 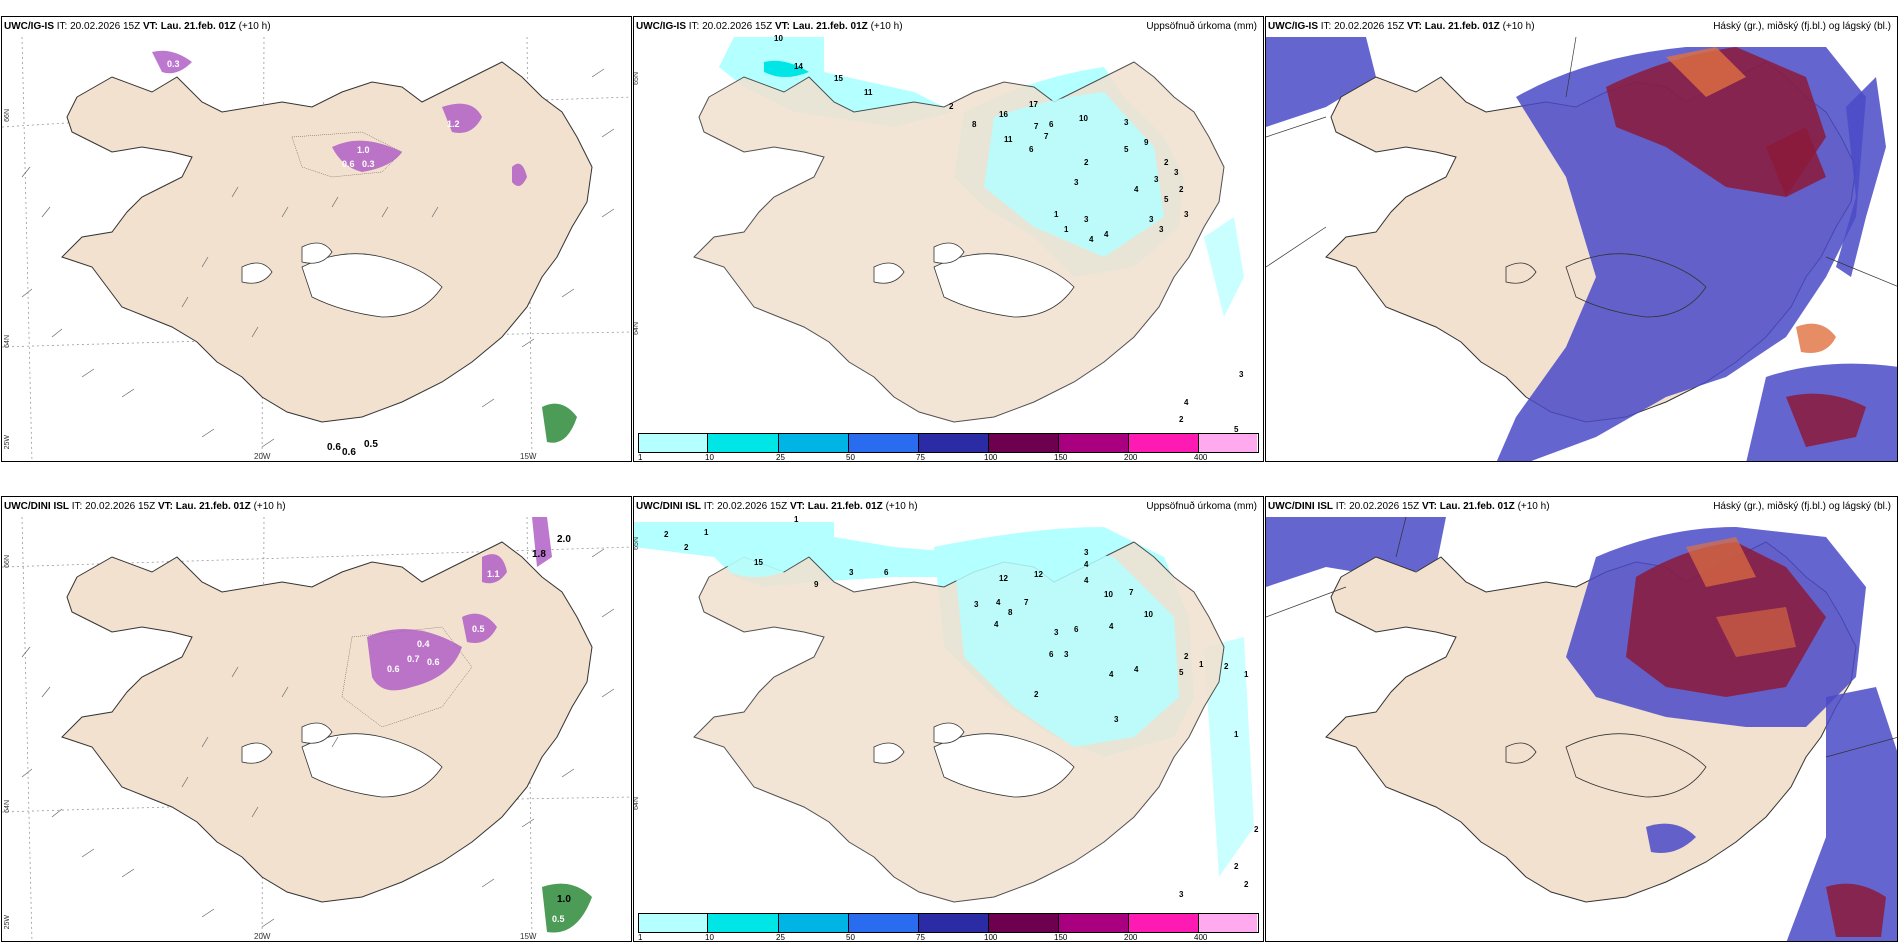 I want to click on svg-text: 14, so click(x=798, y=66).